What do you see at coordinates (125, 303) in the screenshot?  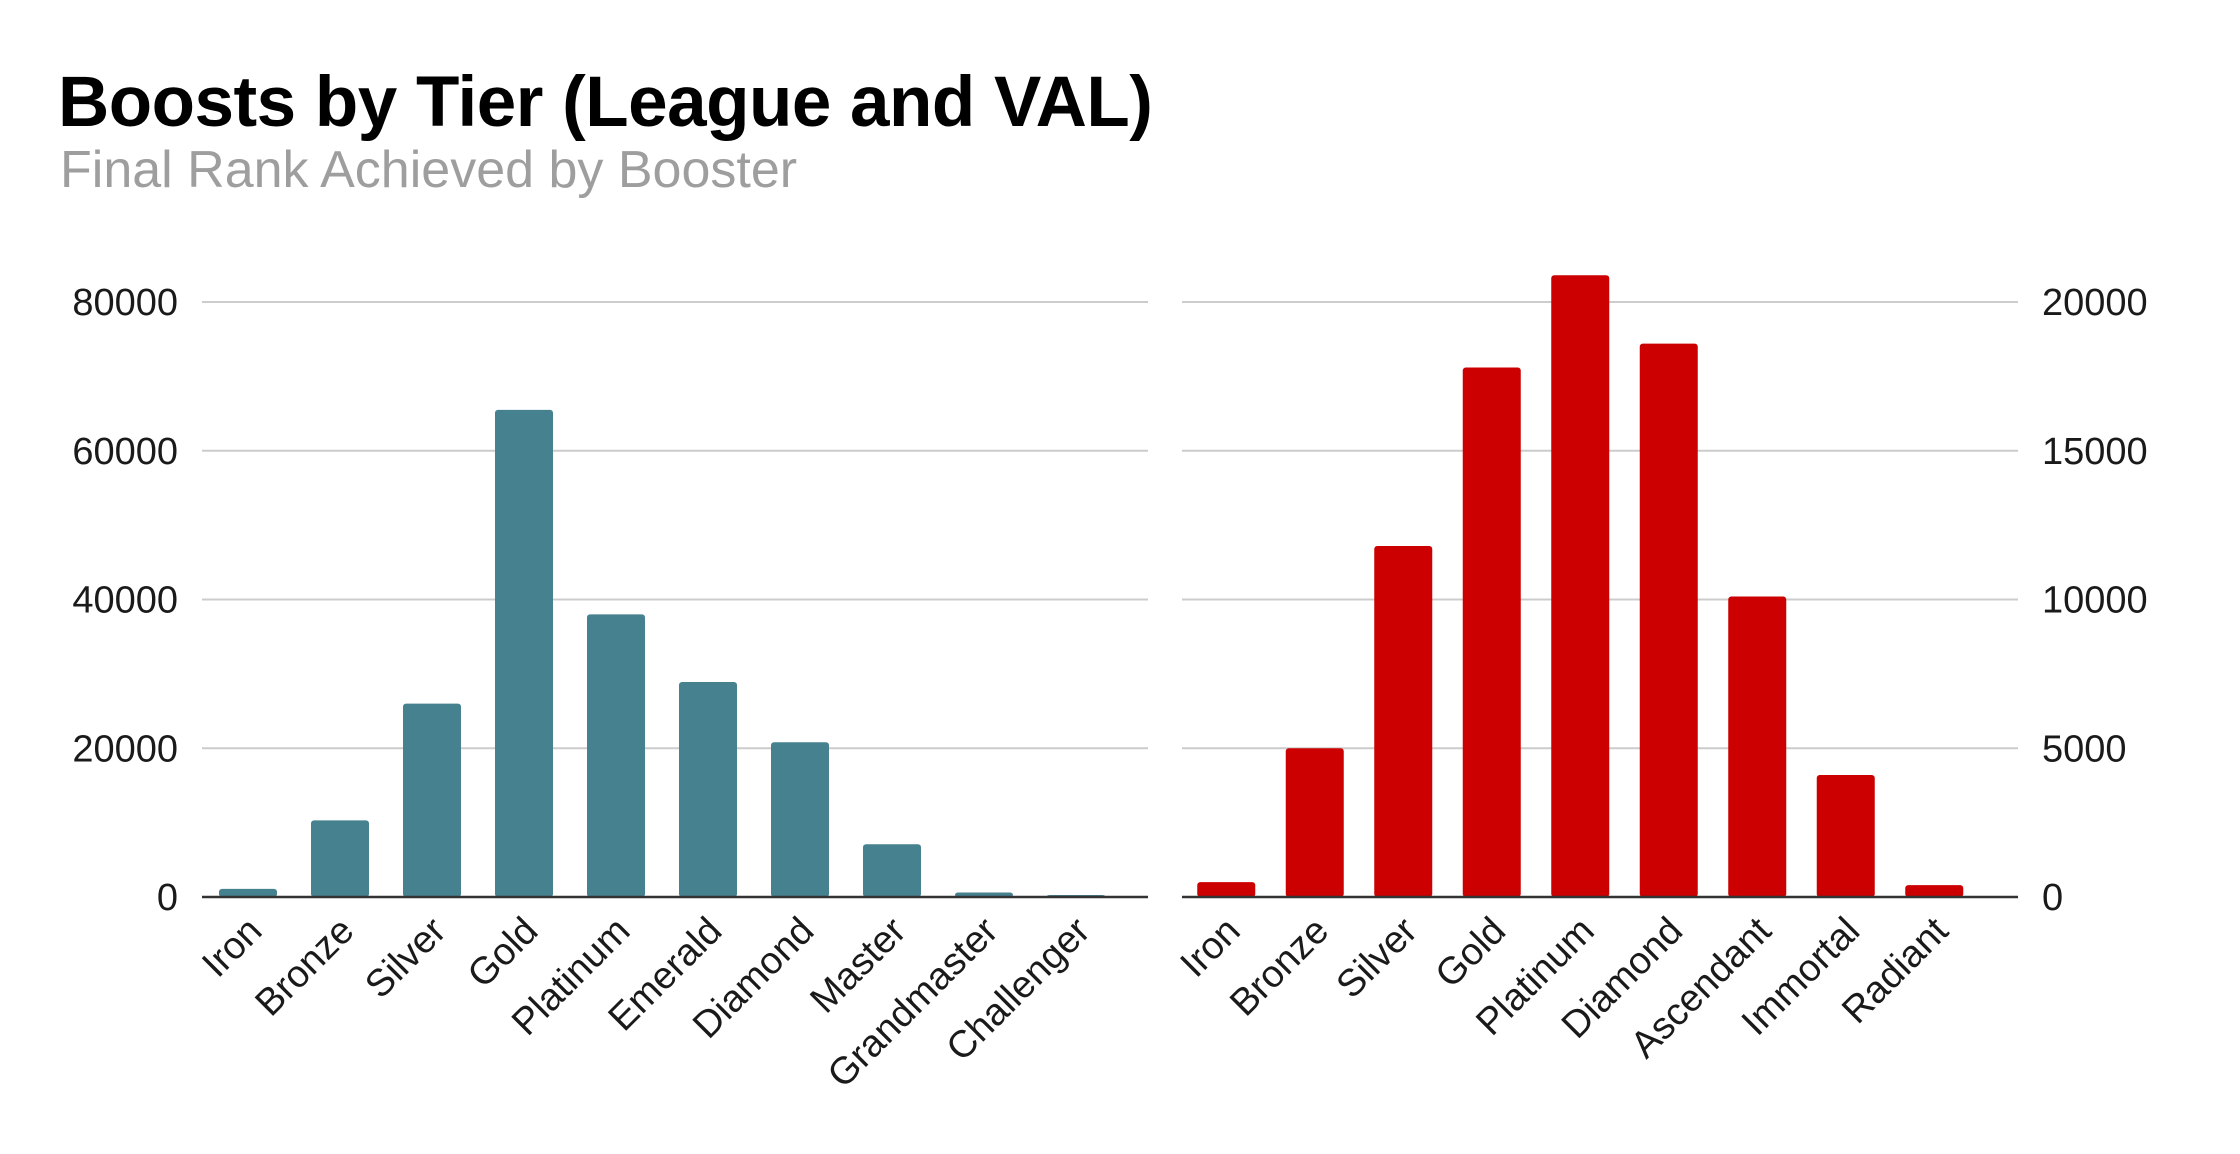 I see `league-y-tick-label: 80000` at bounding box center [125, 303].